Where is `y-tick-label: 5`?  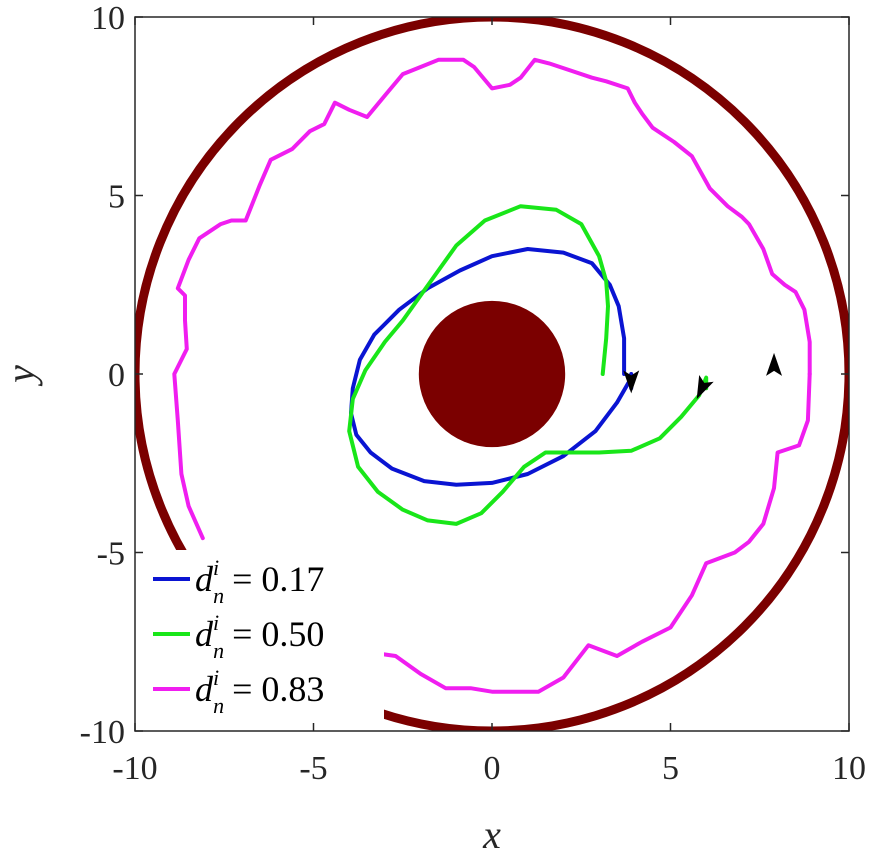 y-tick-label: 5 is located at coordinates (116, 197).